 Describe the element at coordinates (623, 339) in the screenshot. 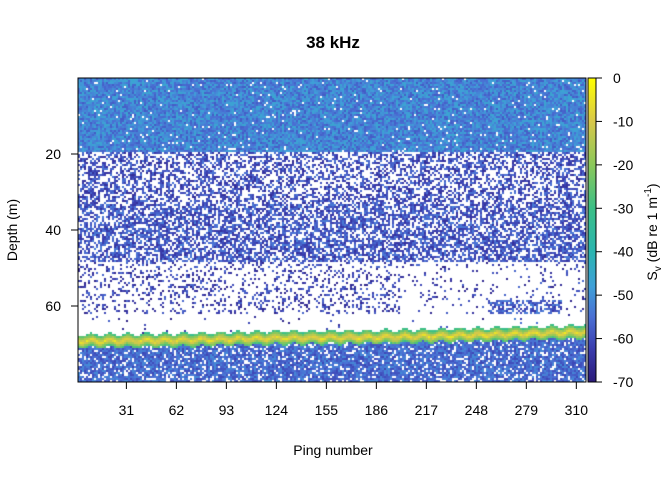

I see `colorbar-tick-label: -60` at that location.